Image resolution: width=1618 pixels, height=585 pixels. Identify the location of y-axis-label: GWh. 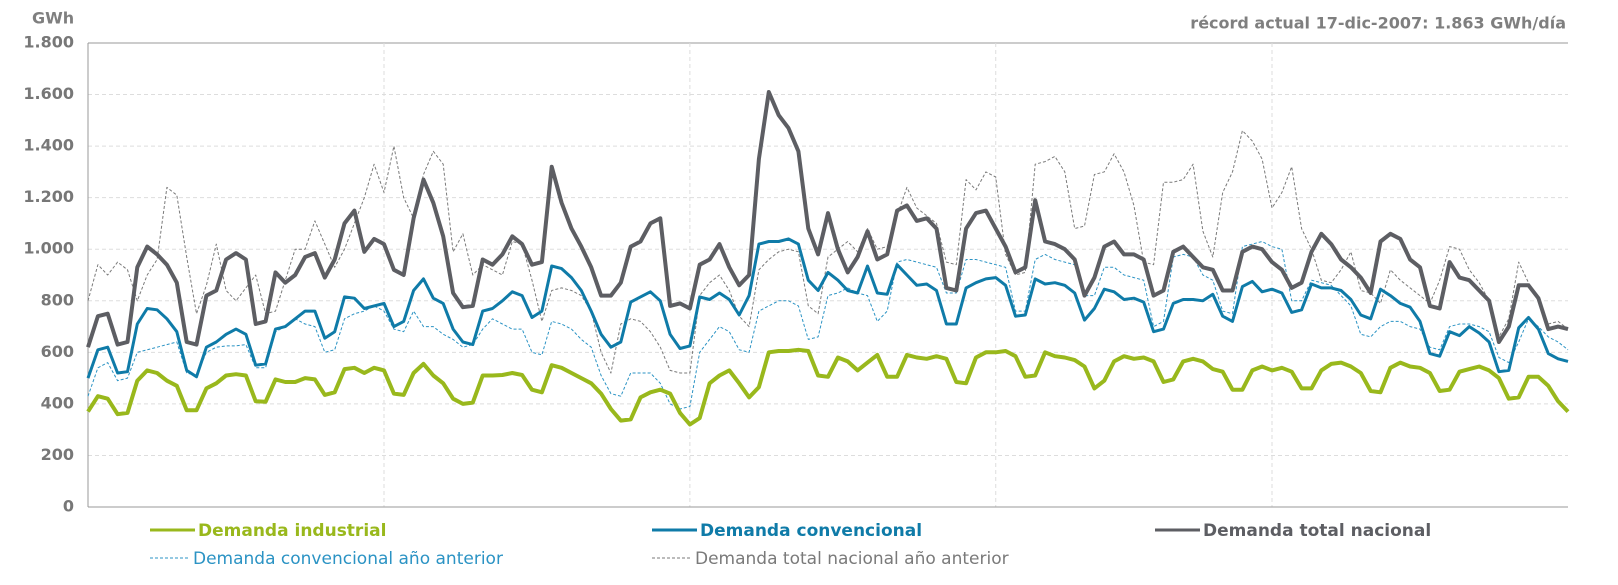
(53, 18).